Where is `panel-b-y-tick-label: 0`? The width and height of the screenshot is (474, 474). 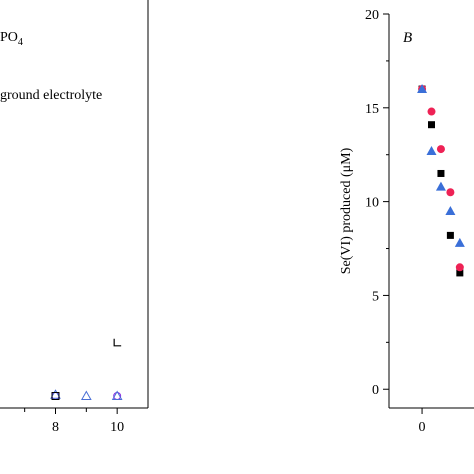
panel-b-y-tick-label: 0 is located at coordinates (375, 390).